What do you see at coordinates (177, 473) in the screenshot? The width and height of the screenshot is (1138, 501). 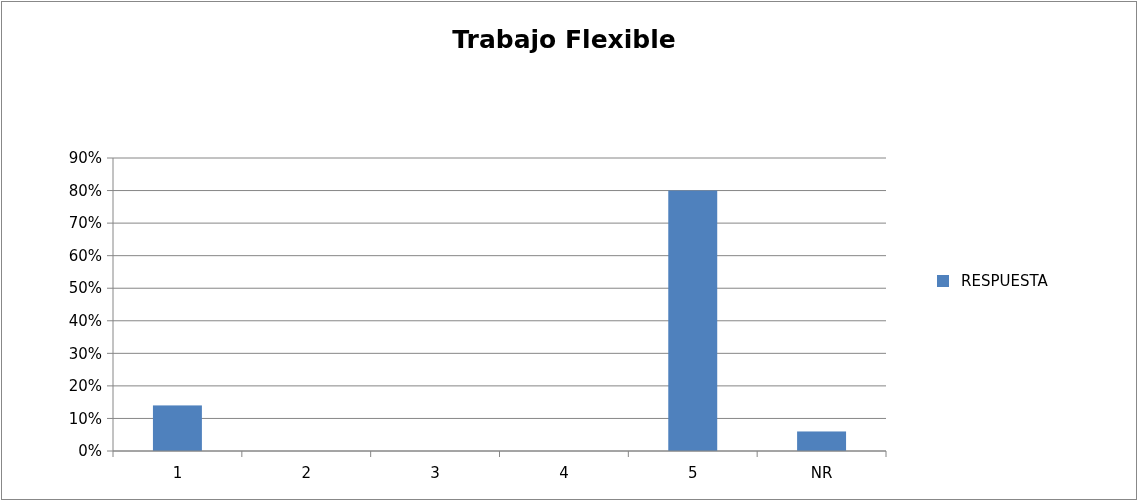 I see `x-tick-label: 1` at bounding box center [177, 473].